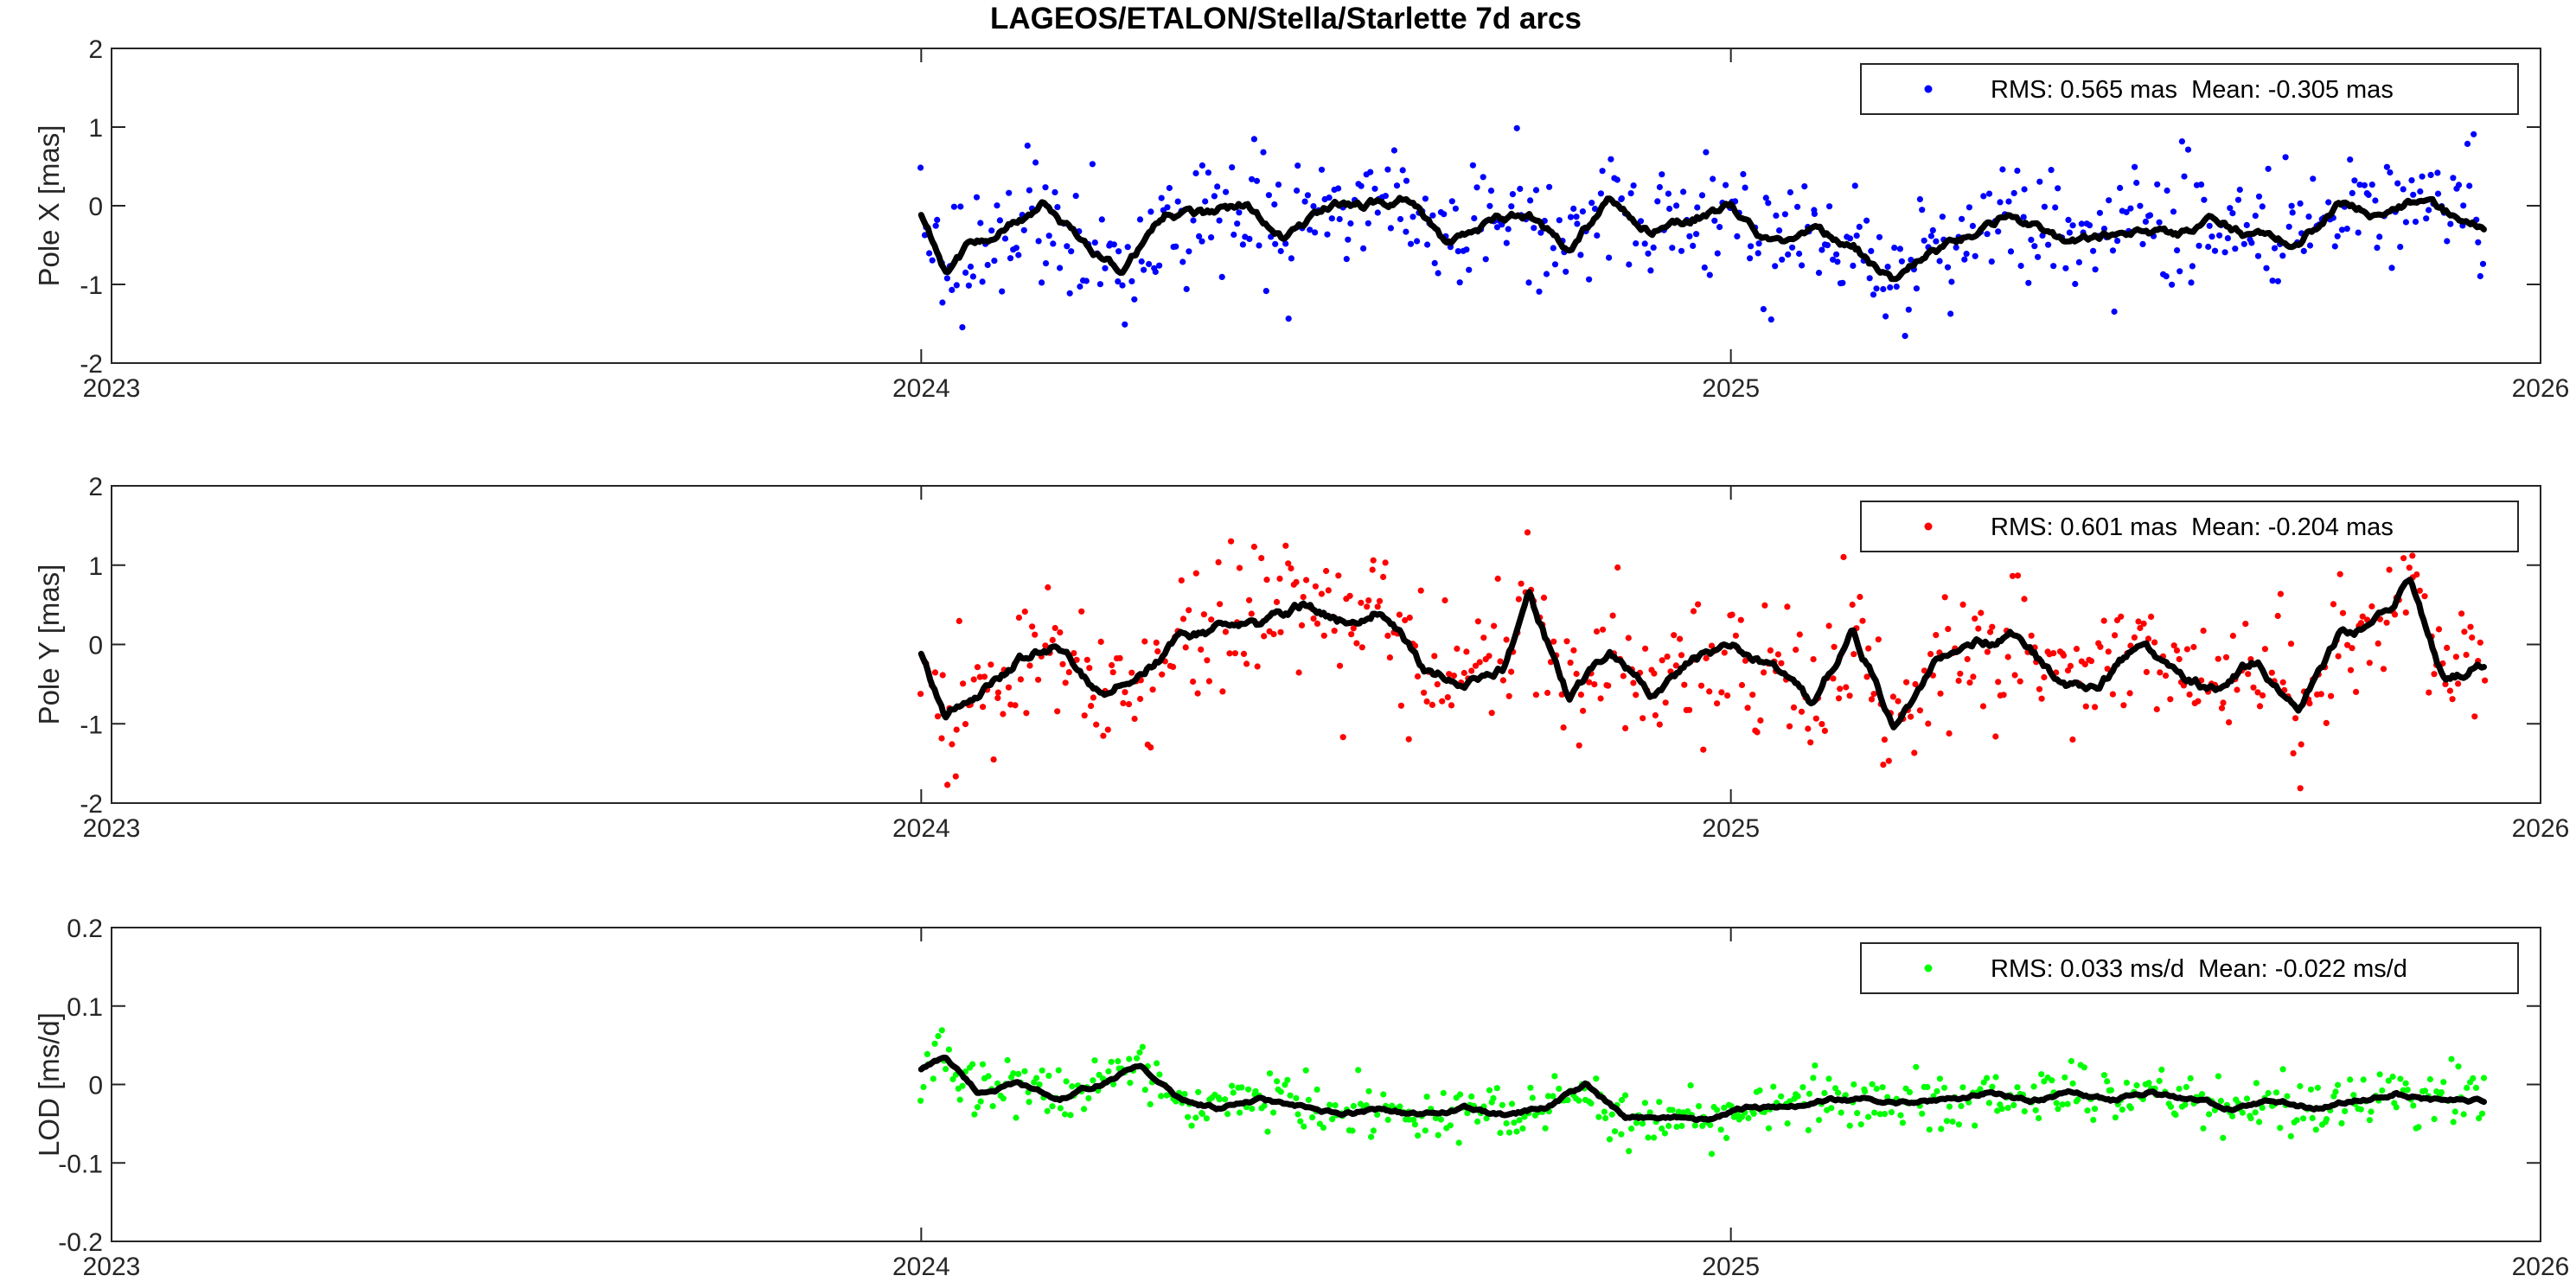  What do you see at coordinates (1929, 89) in the screenshot?
I see `legend-marker` at bounding box center [1929, 89].